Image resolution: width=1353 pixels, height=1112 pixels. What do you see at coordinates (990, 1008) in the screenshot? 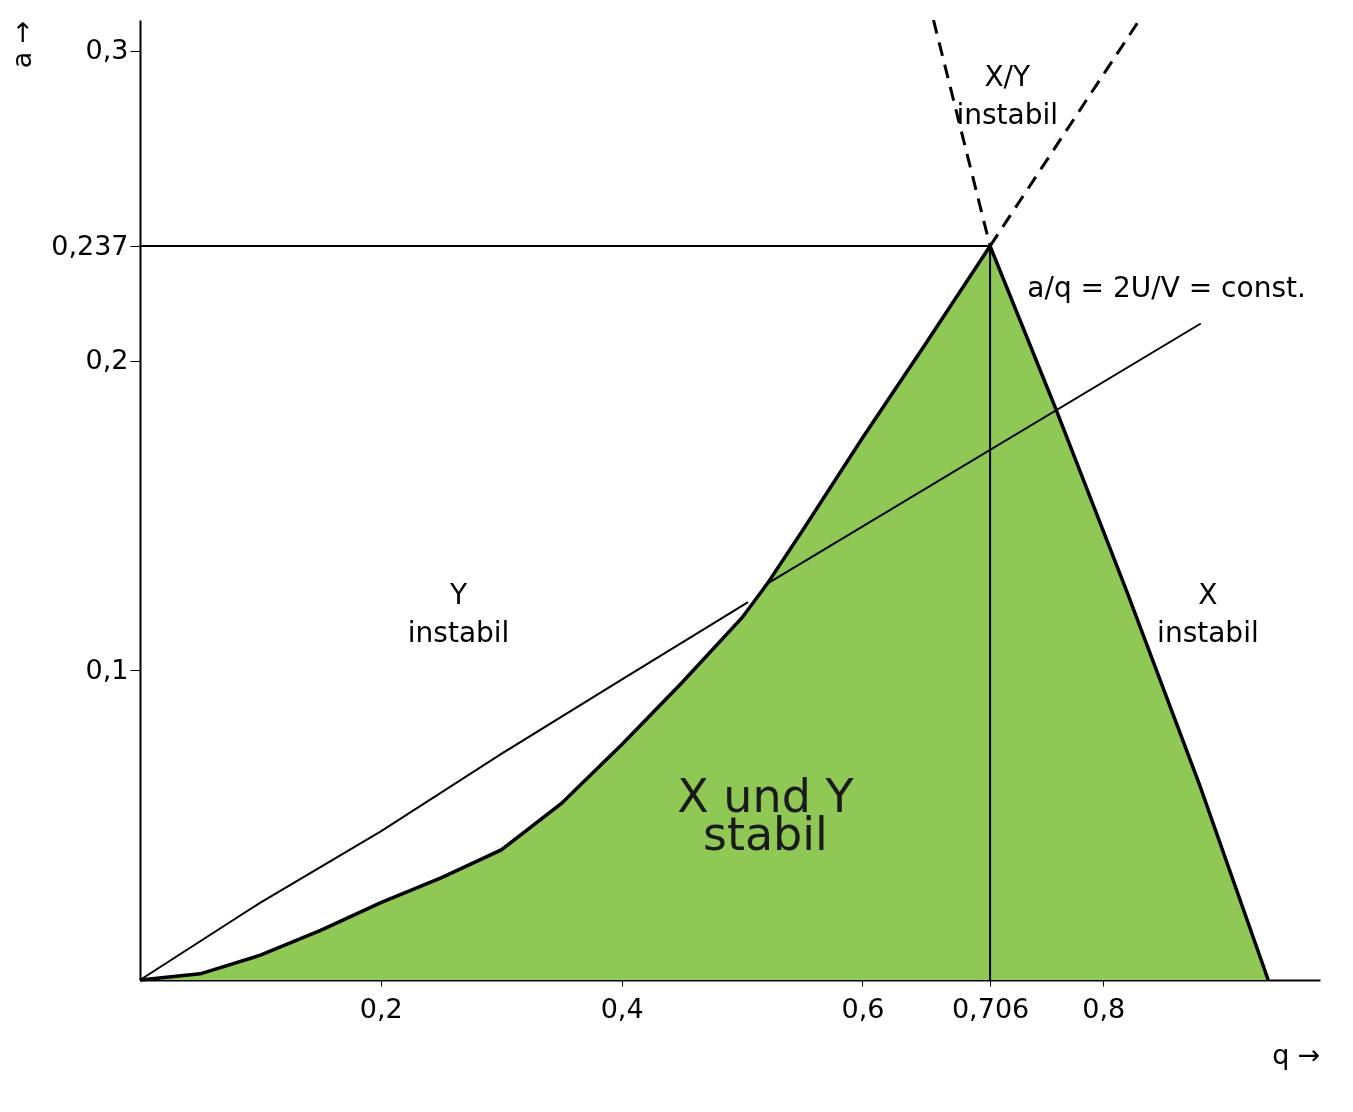
I see `x-tick-label: 0,706` at bounding box center [990, 1008].